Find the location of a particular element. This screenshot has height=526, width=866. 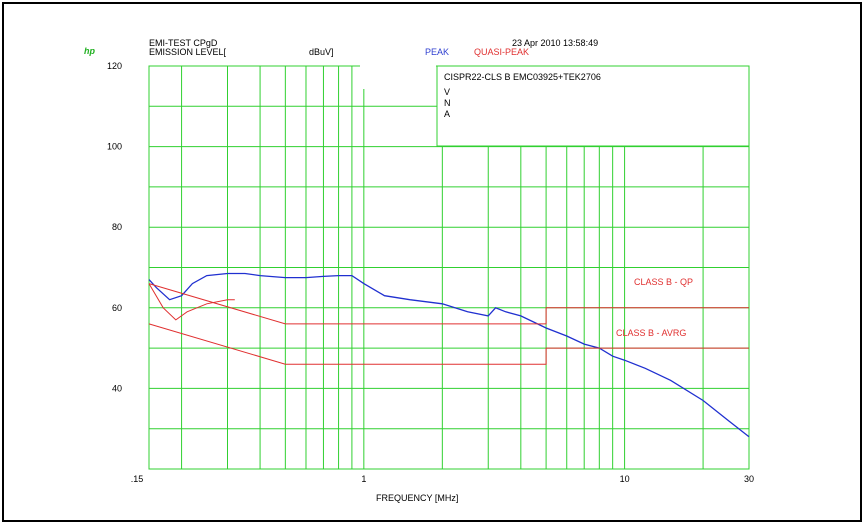

x-tick-label: 10 is located at coordinates (625, 479).